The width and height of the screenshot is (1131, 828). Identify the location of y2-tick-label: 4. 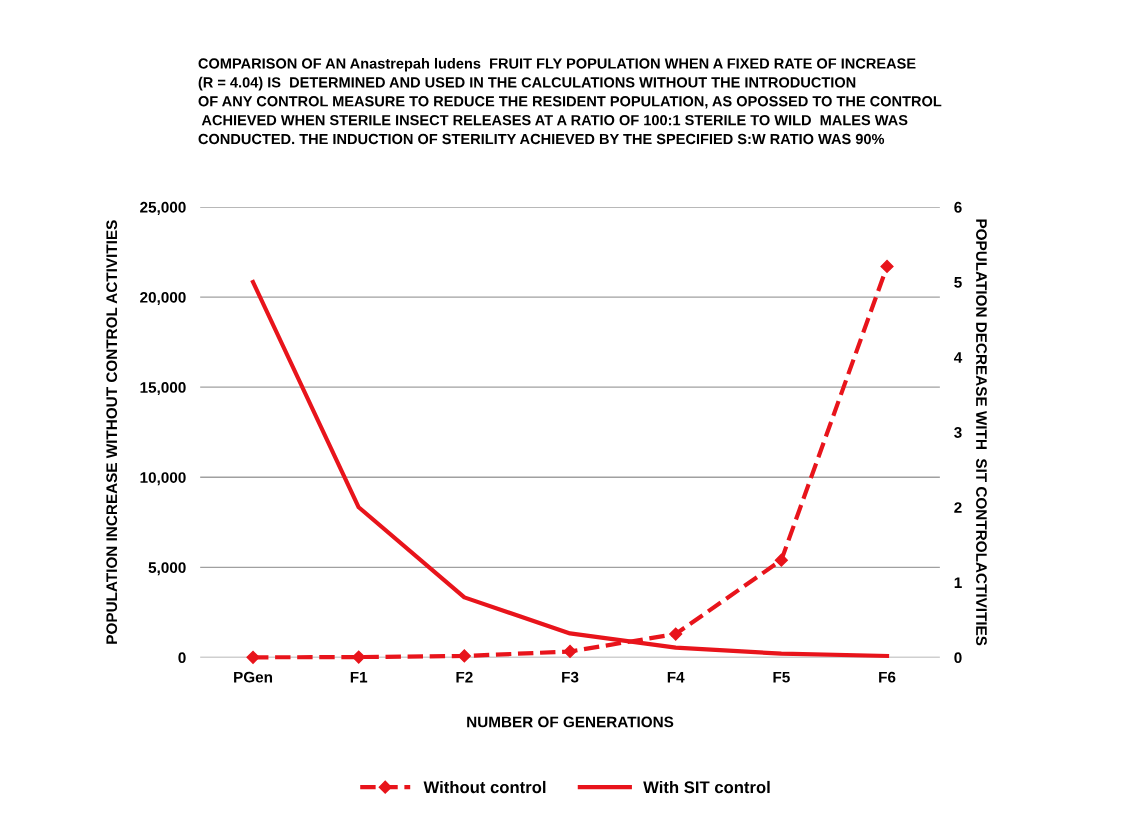
(958, 357).